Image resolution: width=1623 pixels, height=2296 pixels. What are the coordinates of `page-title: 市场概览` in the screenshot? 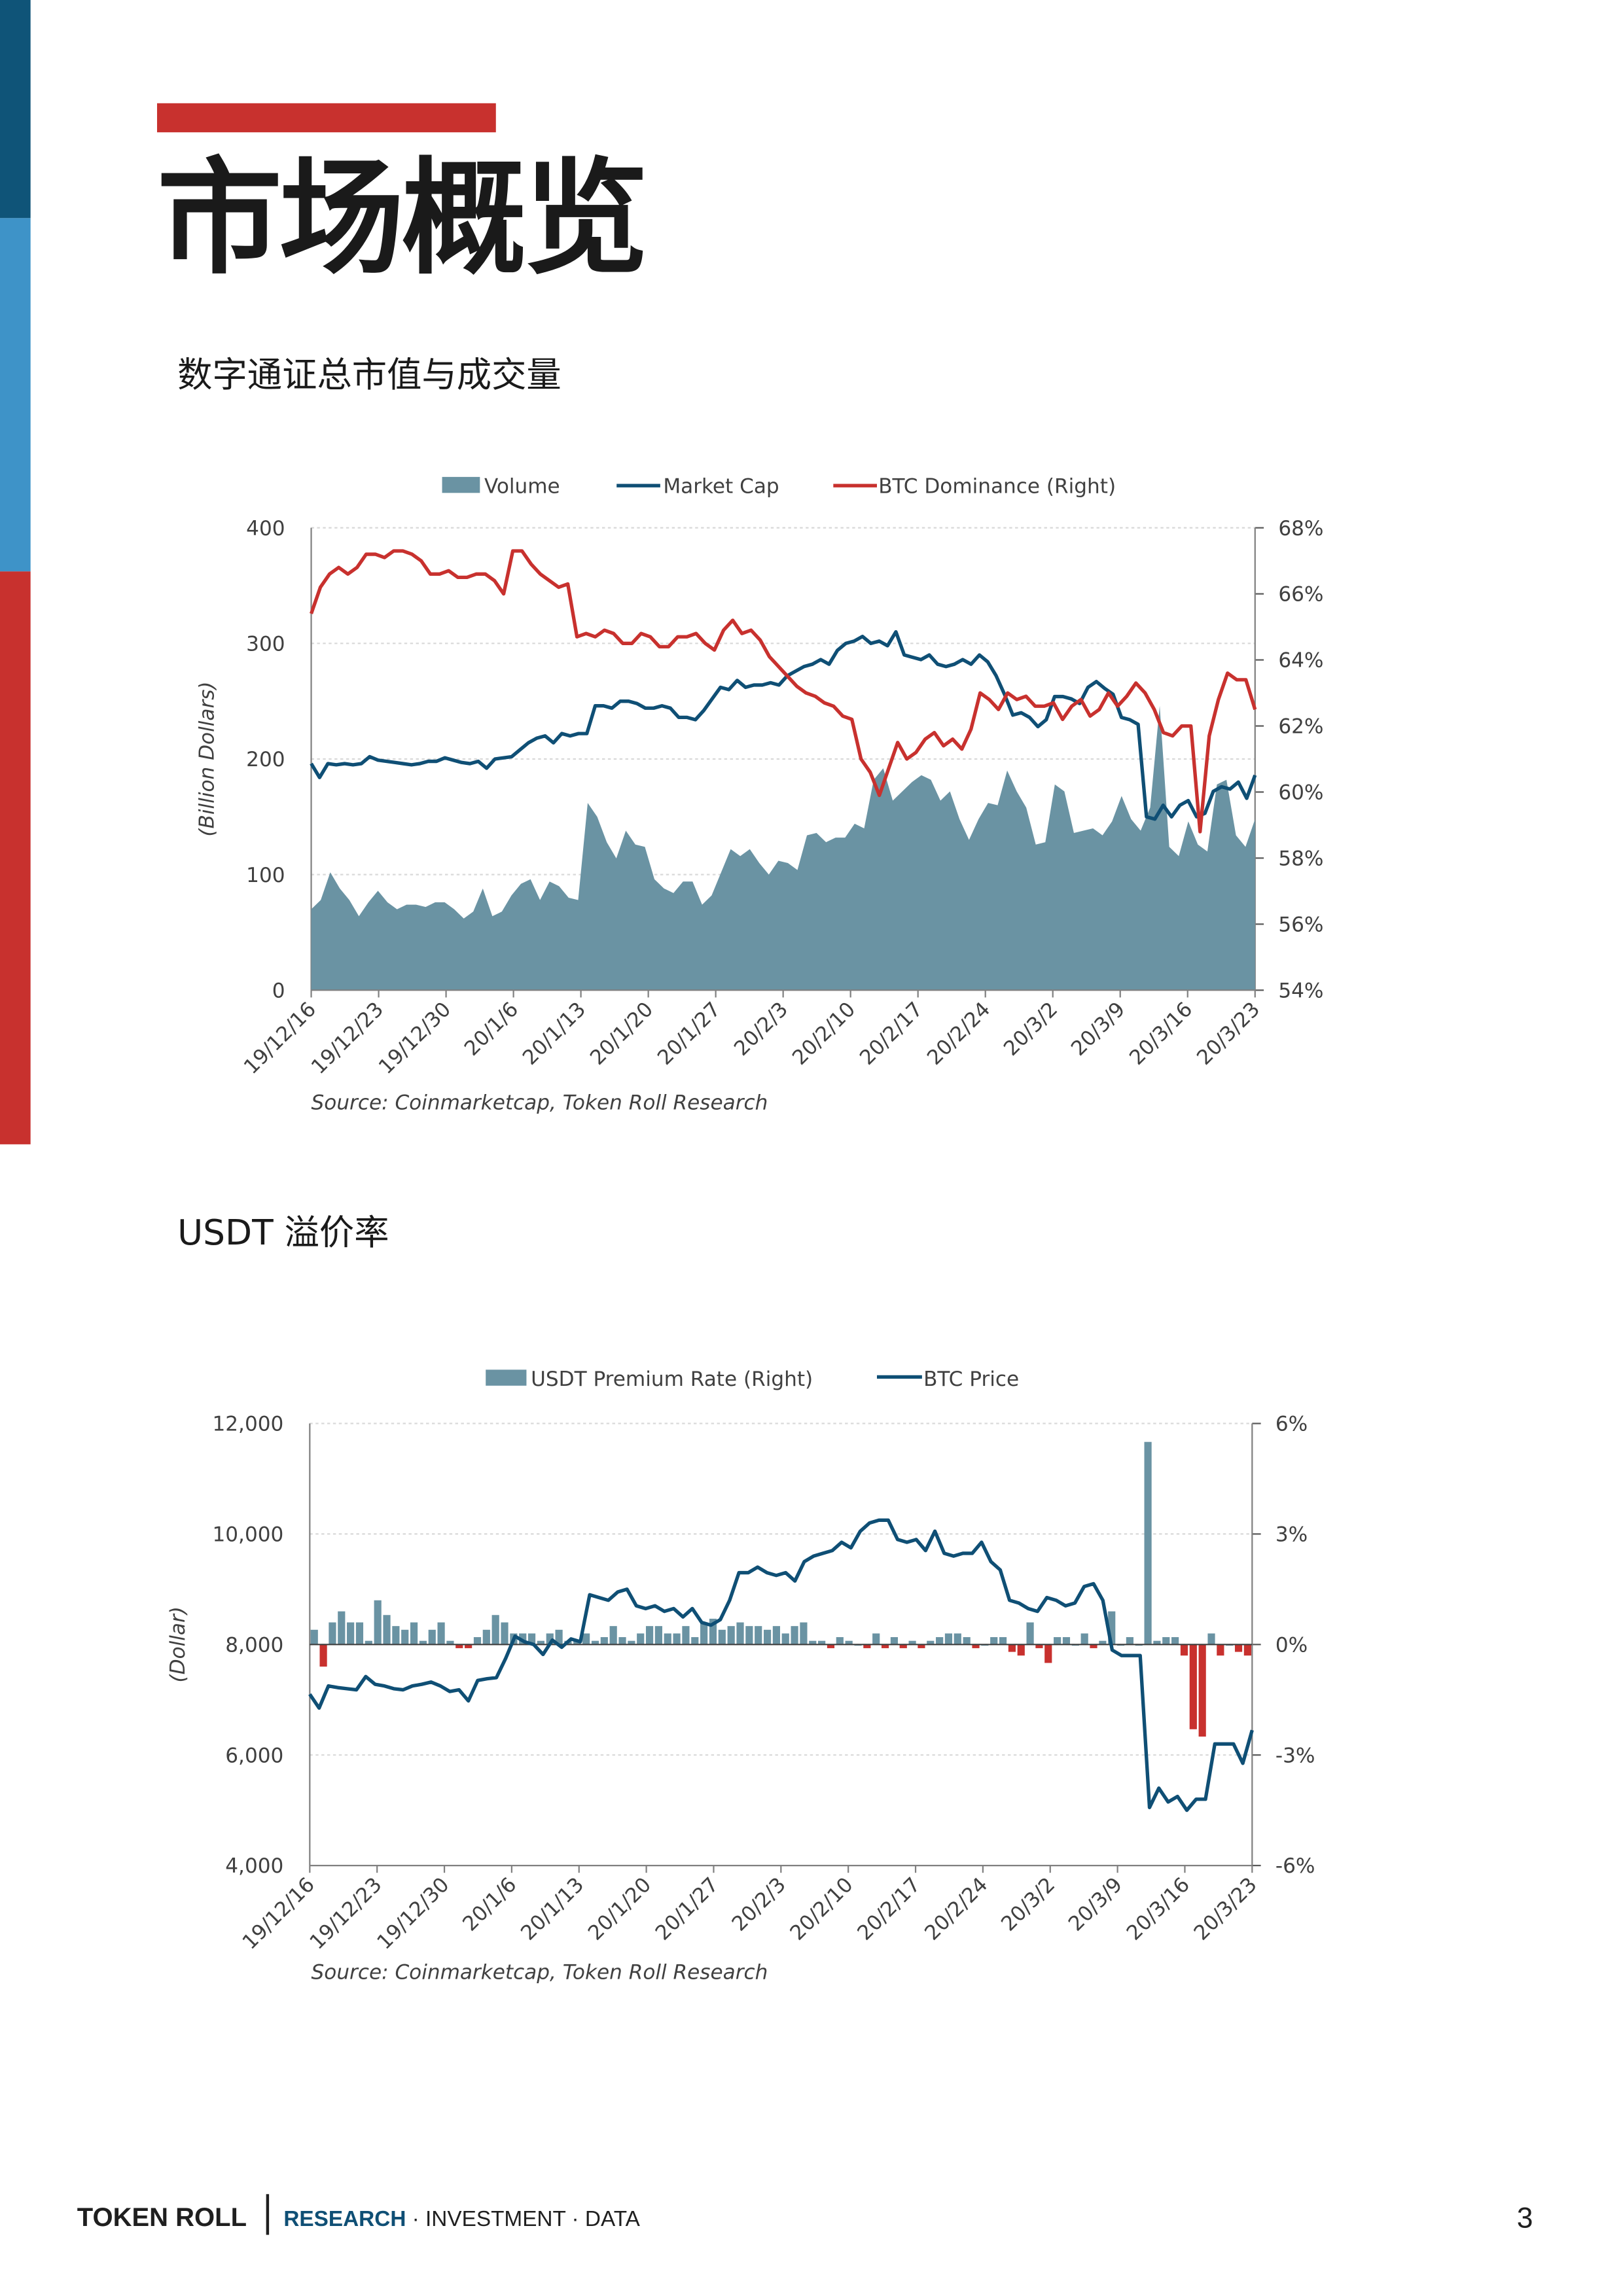 It's located at (402, 219).